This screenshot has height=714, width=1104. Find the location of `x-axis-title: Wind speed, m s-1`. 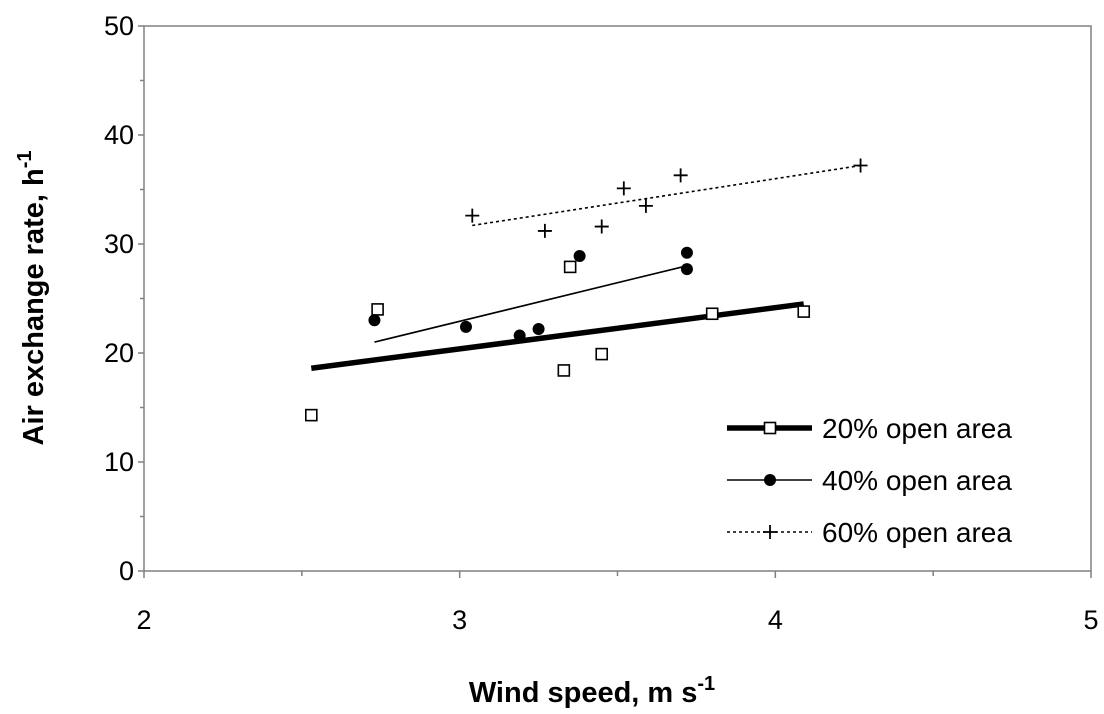

x-axis-title: Wind speed, m s-1 is located at coordinates (592, 691).